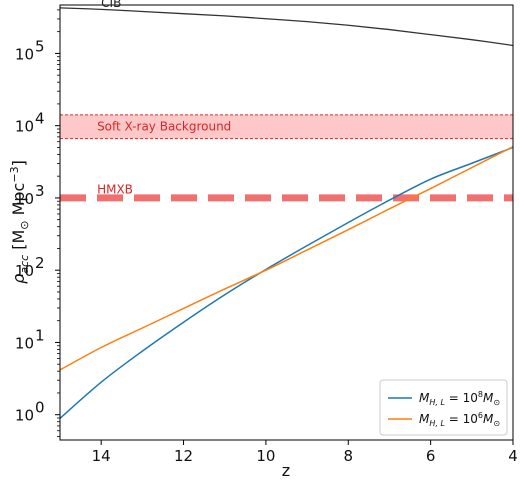 This screenshot has height=482, width=520. I want to click on series-line-cib, so click(286, 27).